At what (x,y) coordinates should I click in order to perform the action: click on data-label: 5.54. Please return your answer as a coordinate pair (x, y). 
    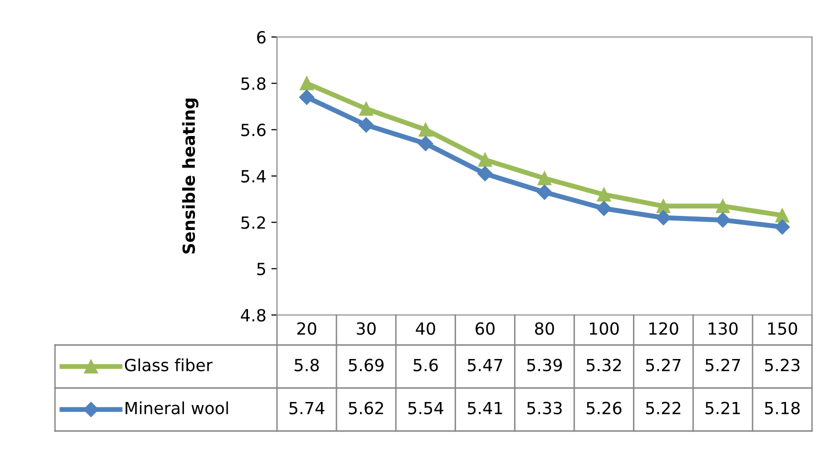
    Looking at the image, I should click on (426, 408).